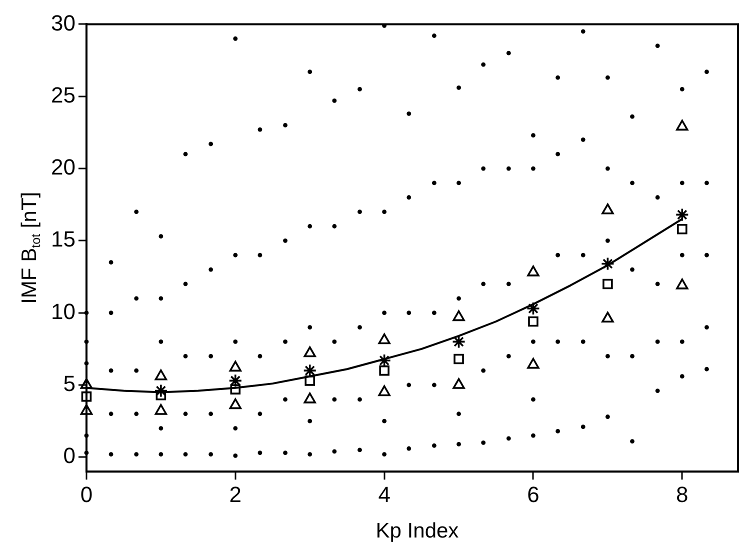  I want to click on y-tick-label: 10, so click(63, 311).